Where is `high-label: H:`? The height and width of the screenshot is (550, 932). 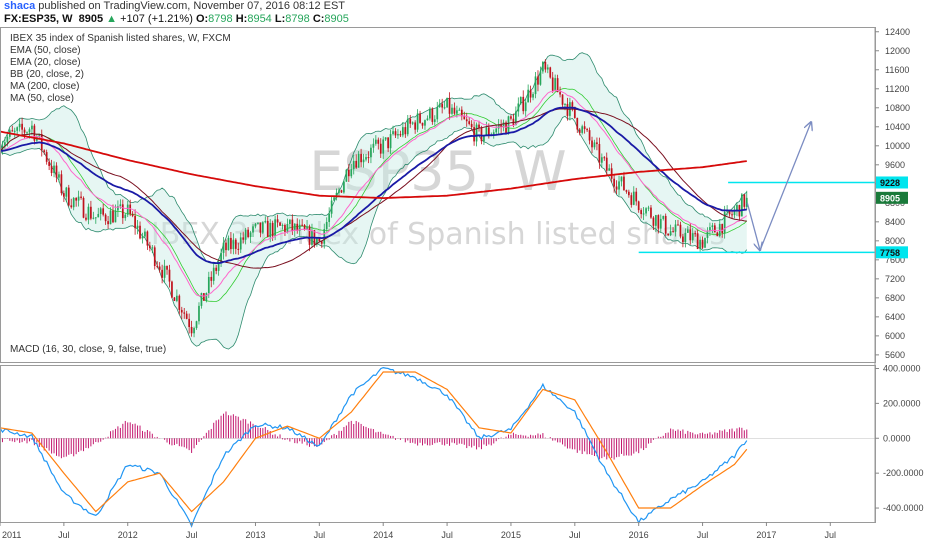 high-label: H: is located at coordinates (241, 19).